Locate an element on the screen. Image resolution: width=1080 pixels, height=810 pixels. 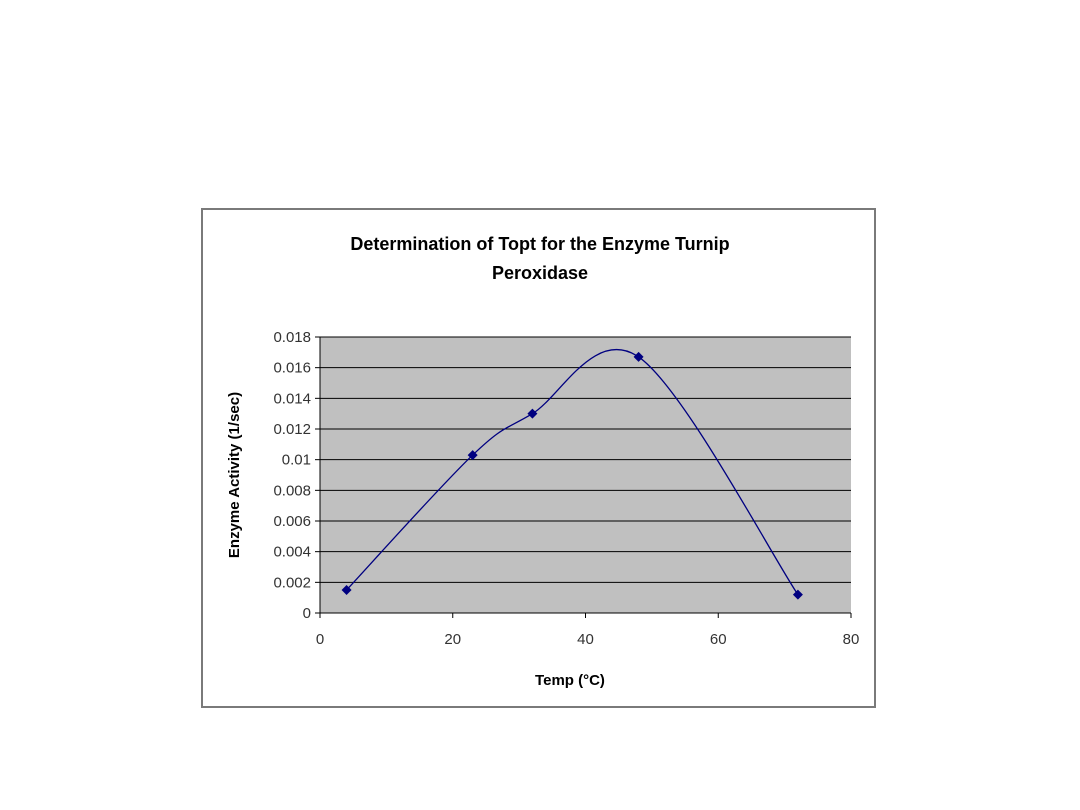
x-tick-label: 40 is located at coordinates (585, 639).